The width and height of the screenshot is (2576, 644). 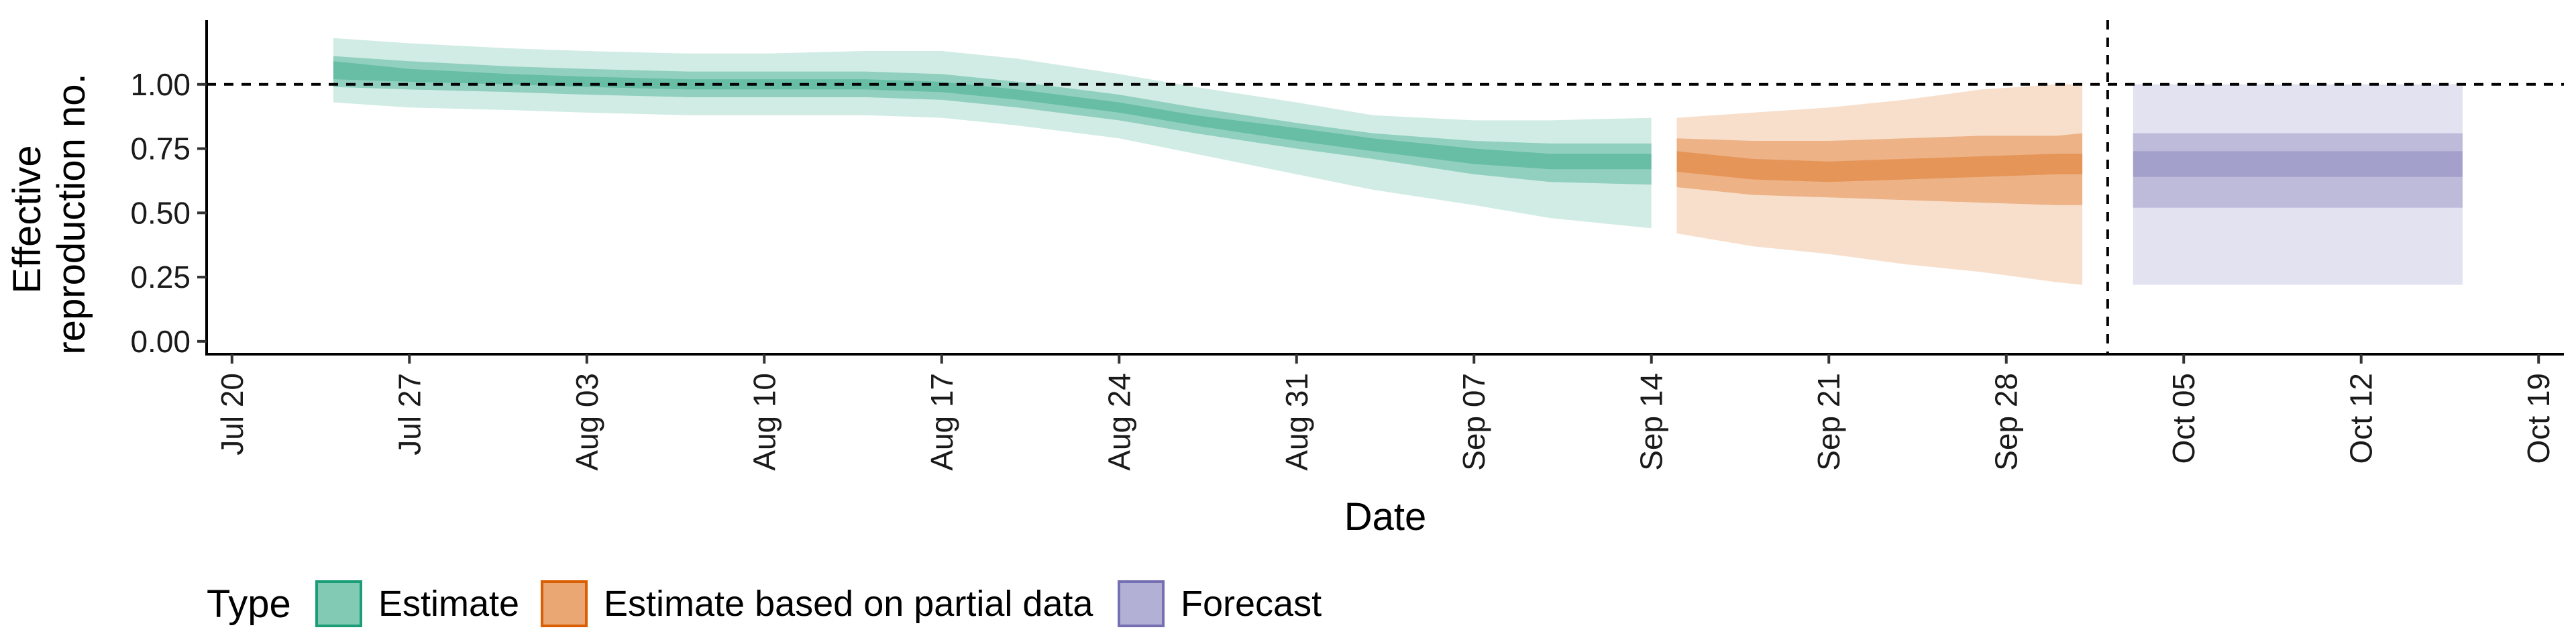 I want to click on y-axis-title: Effective reproduction no., so click(x=49, y=213).